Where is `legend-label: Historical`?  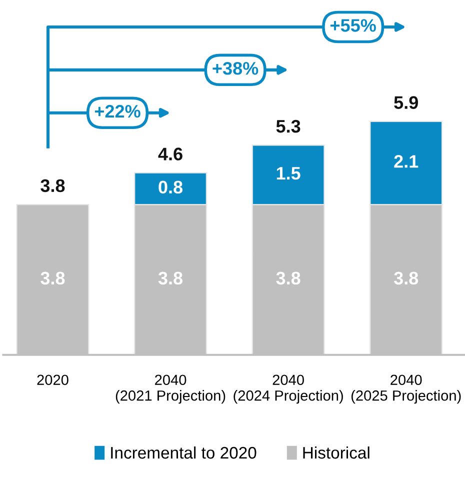 legend-label: Historical is located at coordinates (336, 452).